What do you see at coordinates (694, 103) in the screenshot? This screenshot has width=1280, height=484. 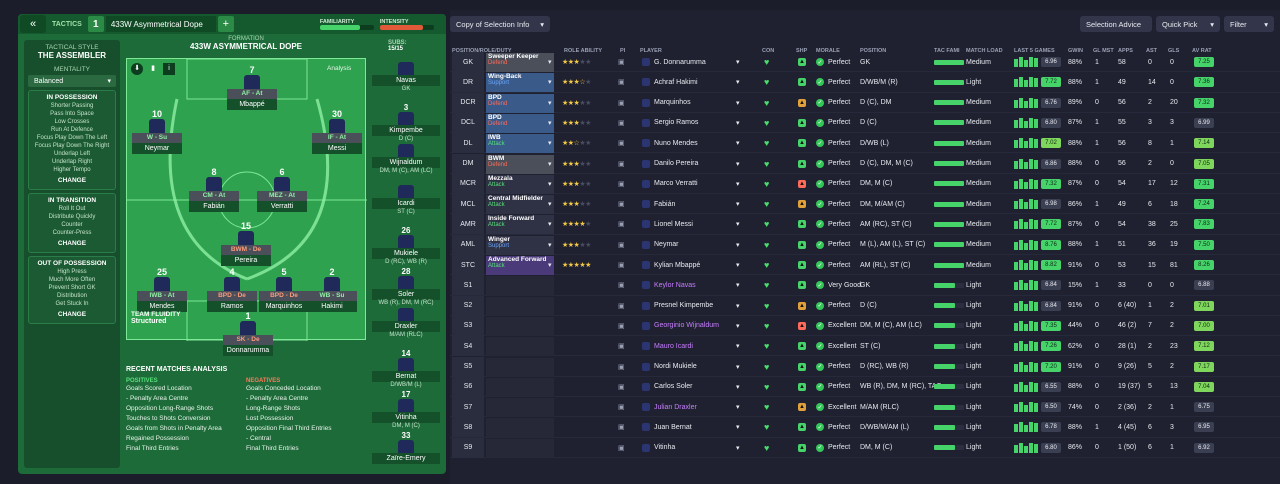 I see `player-cell: Marquinhos` at bounding box center [694, 103].